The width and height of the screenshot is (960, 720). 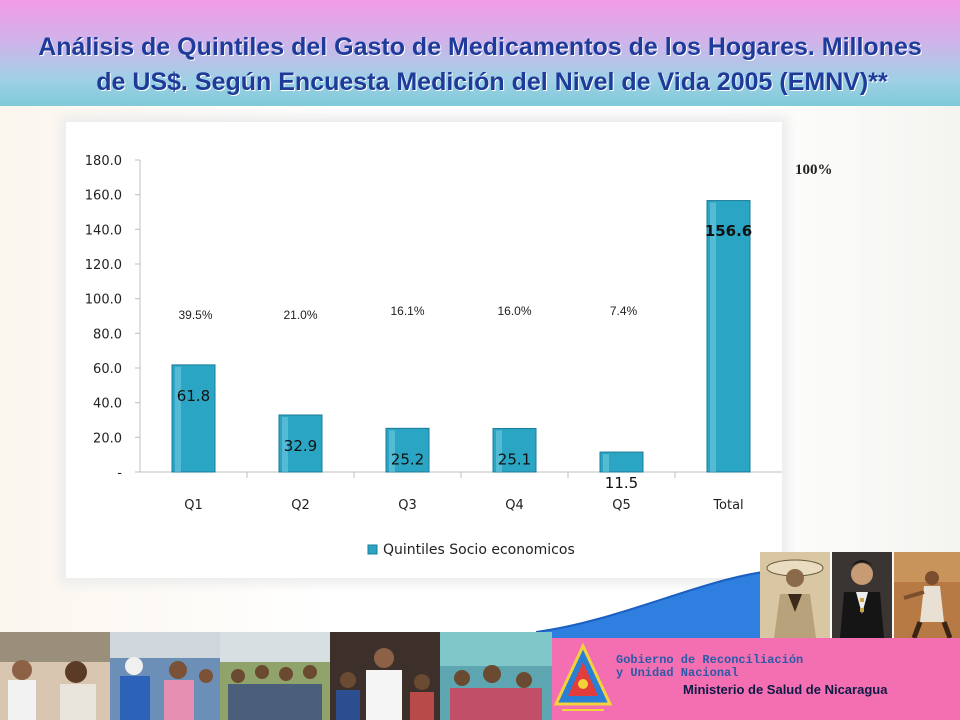 What do you see at coordinates (195, 315) in the screenshot?
I see `percent-share-label: 39.5%` at bounding box center [195, 315].